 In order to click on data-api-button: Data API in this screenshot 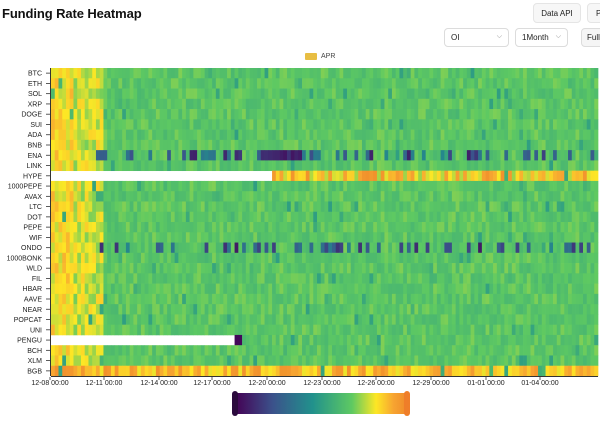, I will do `click(557, 13)`.